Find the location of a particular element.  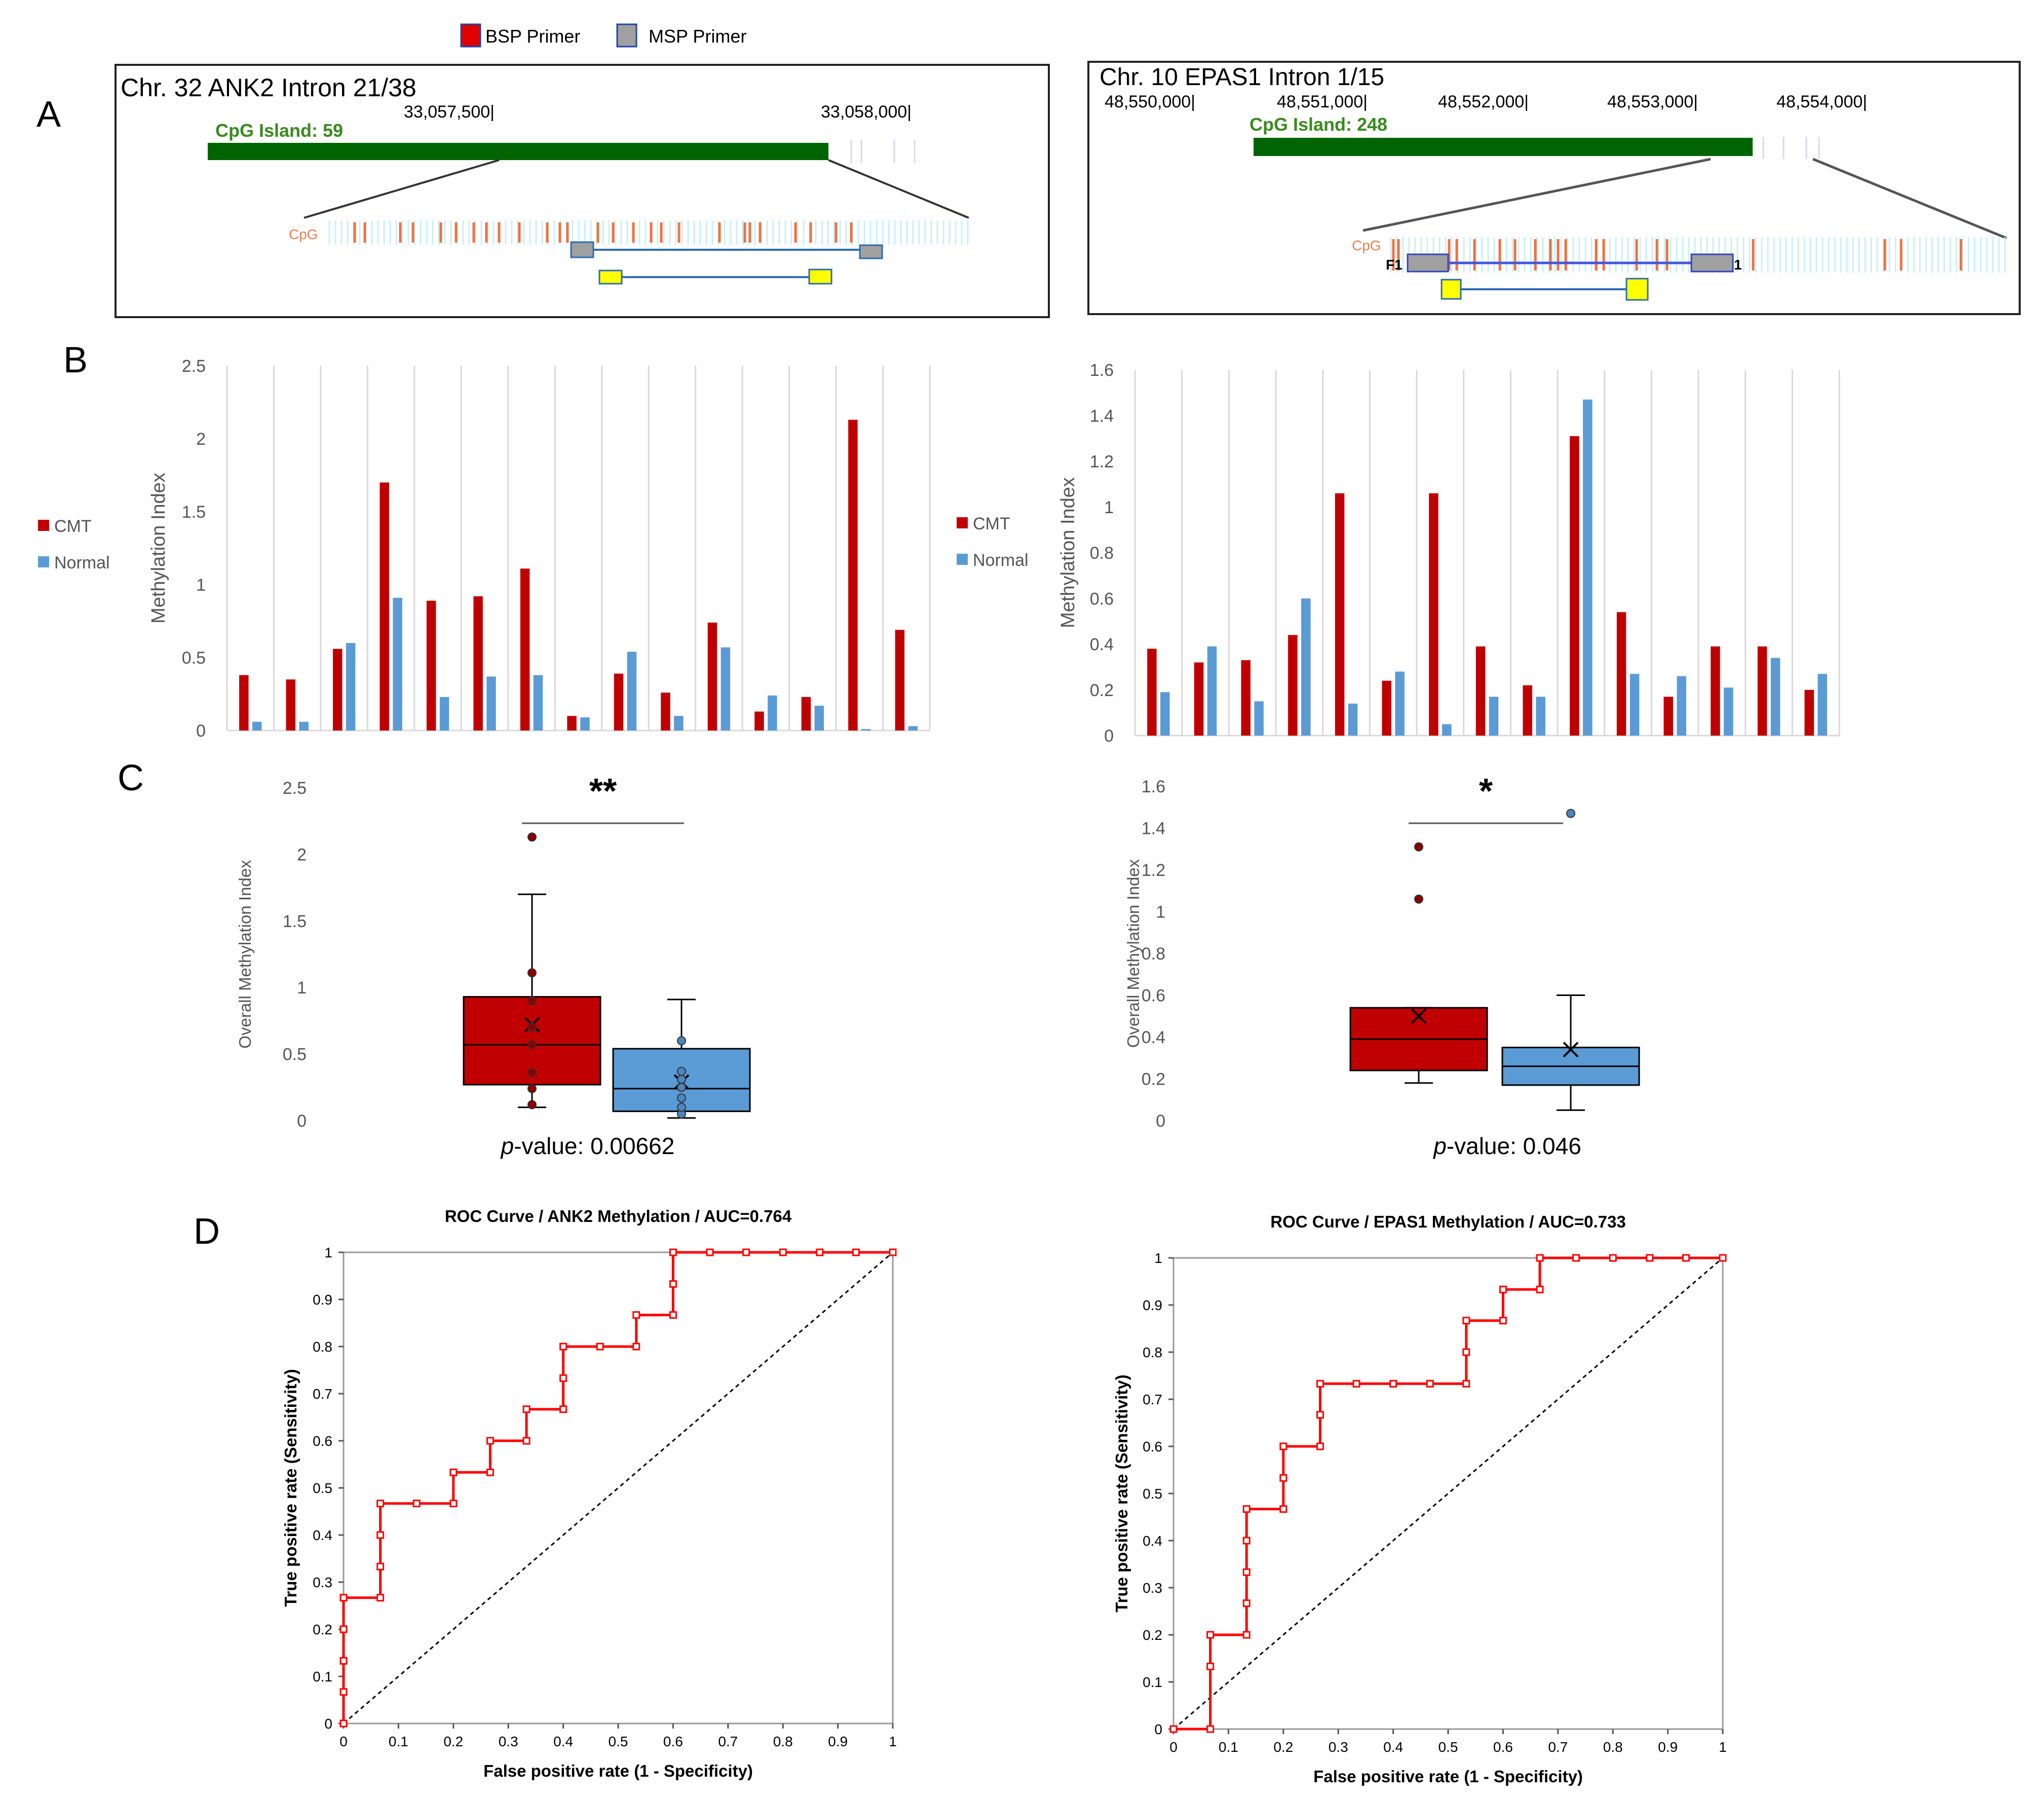

y-tick-label: 0.1 is located at coordinates (1152, 1682).